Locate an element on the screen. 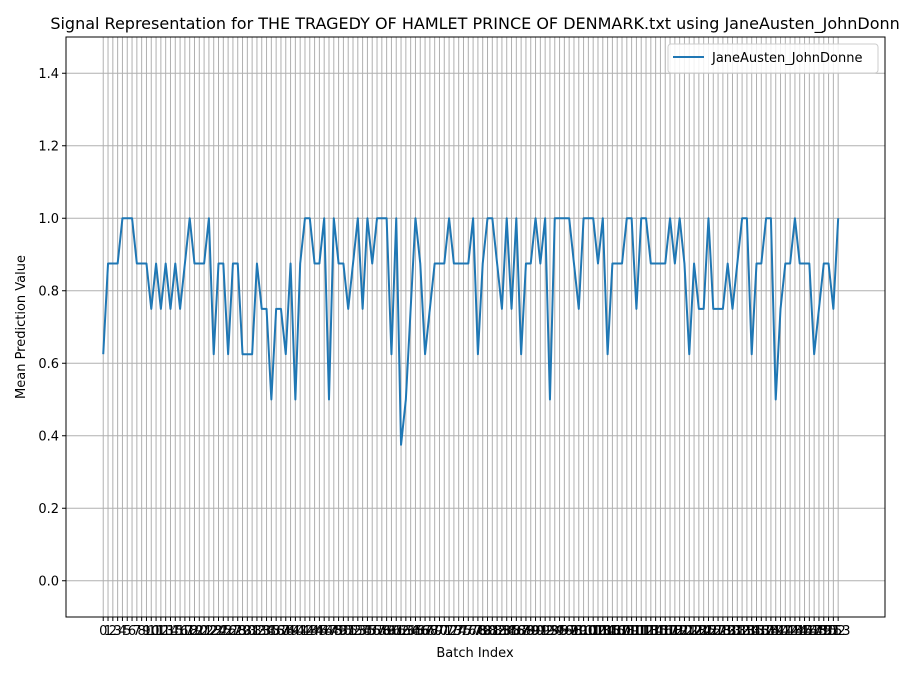 Image resolution: width=900 pixels, height=675 pixels. y-tick-label: 1.2 is located at coordinates (48, 146).